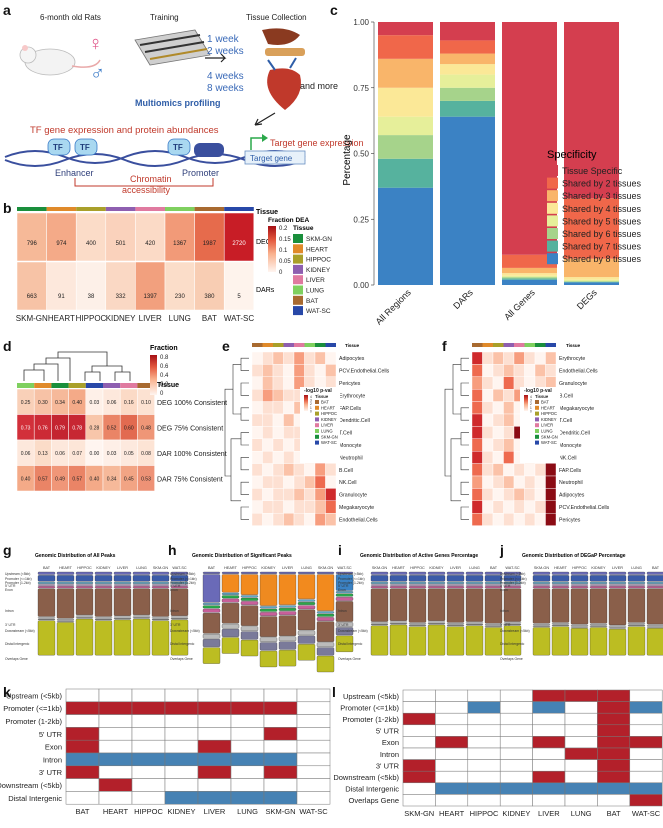 The width and height of the screenshot is (663, 828). Describe the element at coordinates (602, 209) in the screenshot. I see `c-legend-label: Shared by 4 tissues` at that location.